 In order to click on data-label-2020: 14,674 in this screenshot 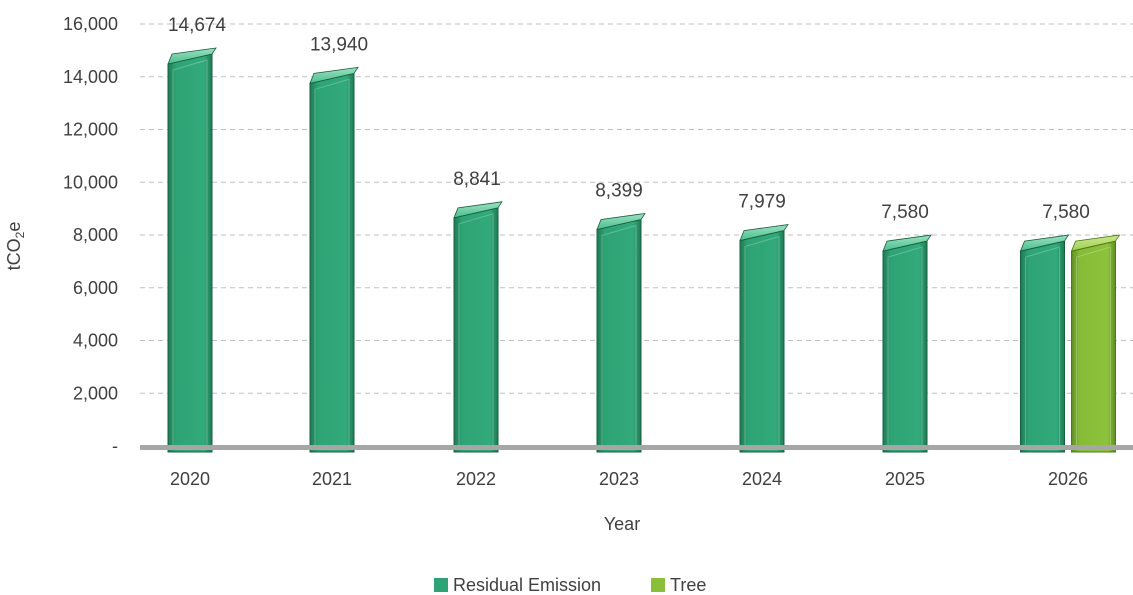, I will do `click(197, 25)`.